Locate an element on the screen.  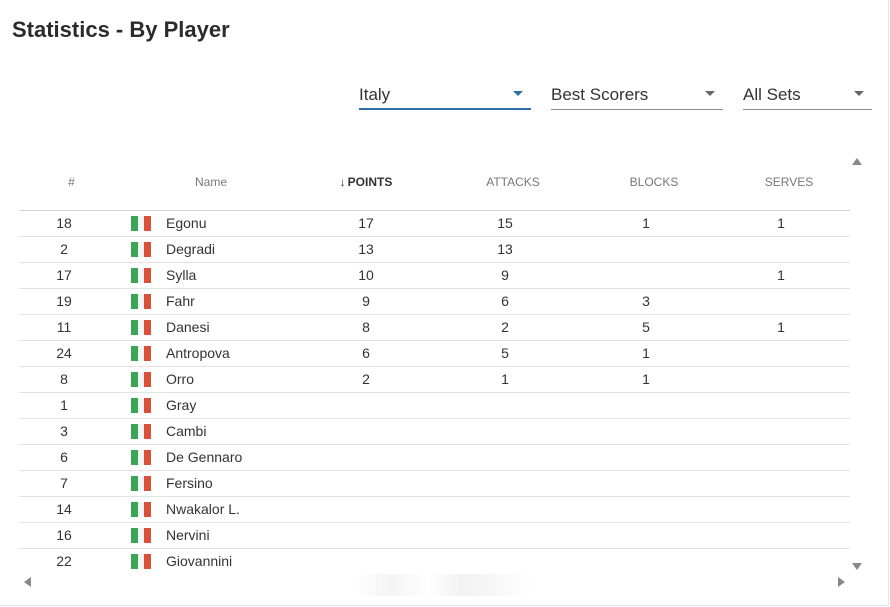
player-number: 22 is located at coordinates (64, 561).